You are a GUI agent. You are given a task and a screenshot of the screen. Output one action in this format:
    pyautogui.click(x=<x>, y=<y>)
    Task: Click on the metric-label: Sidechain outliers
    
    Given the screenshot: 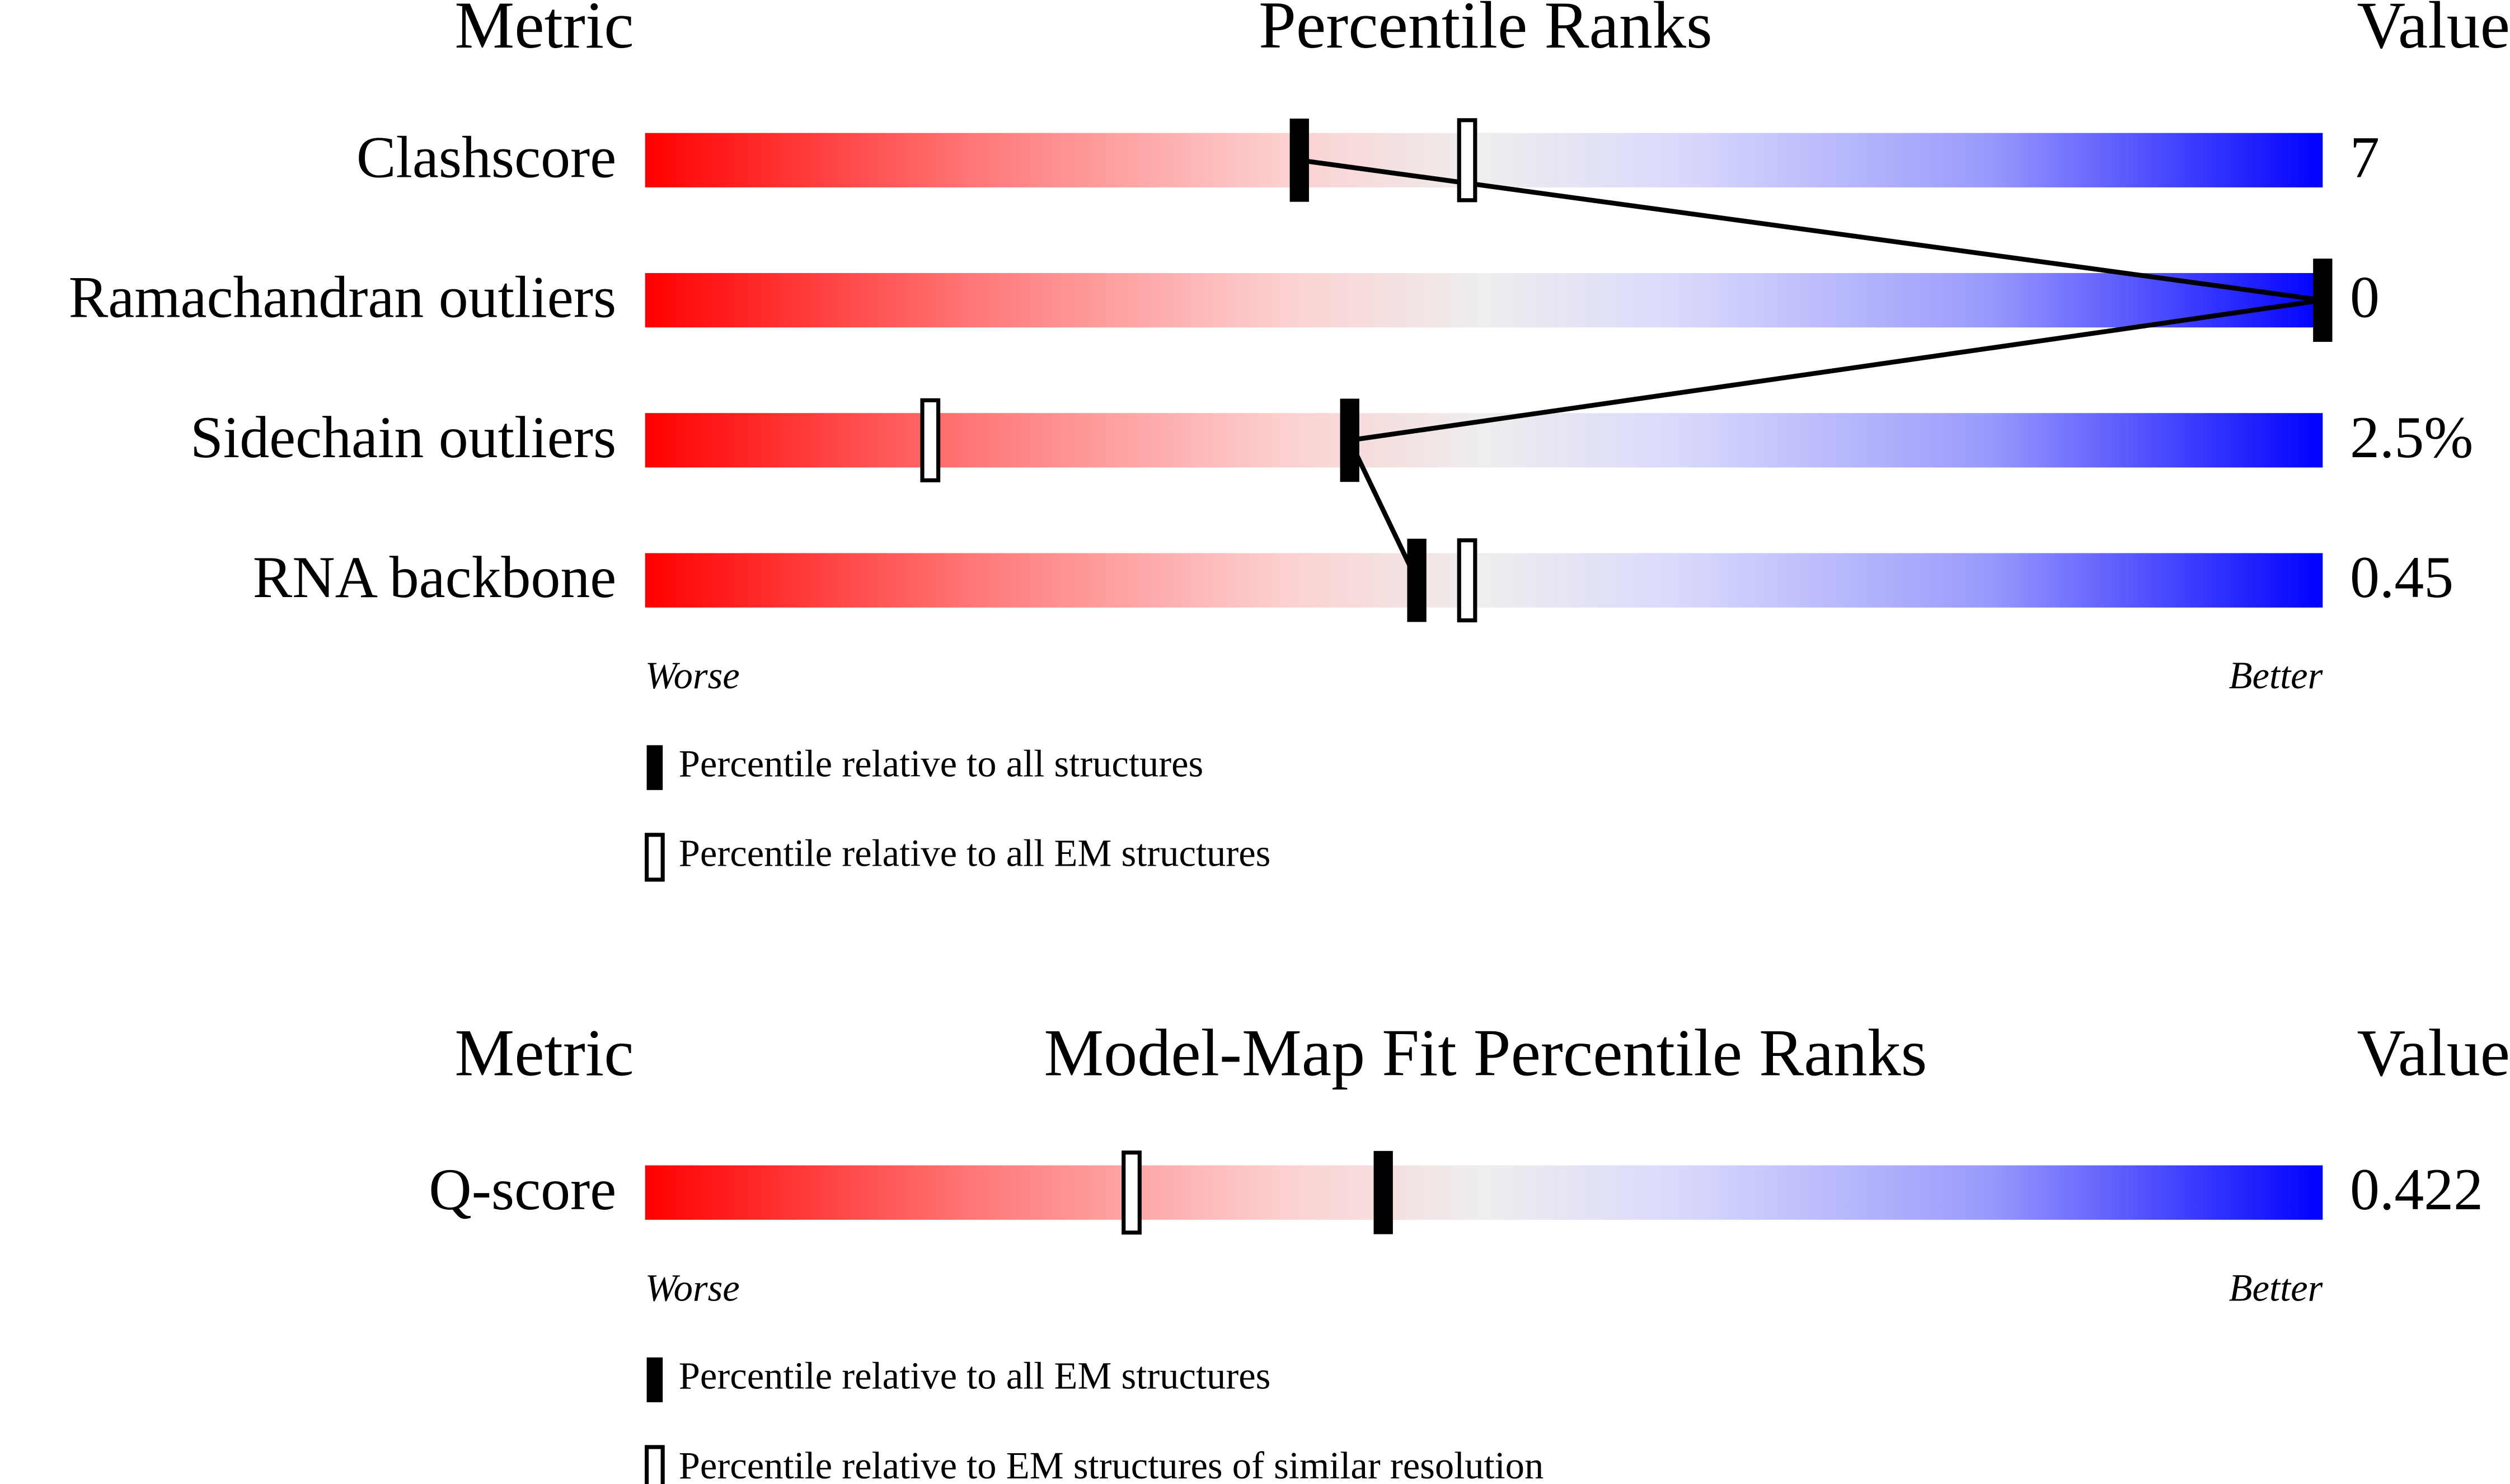 What is the action you would take?
    pyautogui.click(x=403, y=437)
    